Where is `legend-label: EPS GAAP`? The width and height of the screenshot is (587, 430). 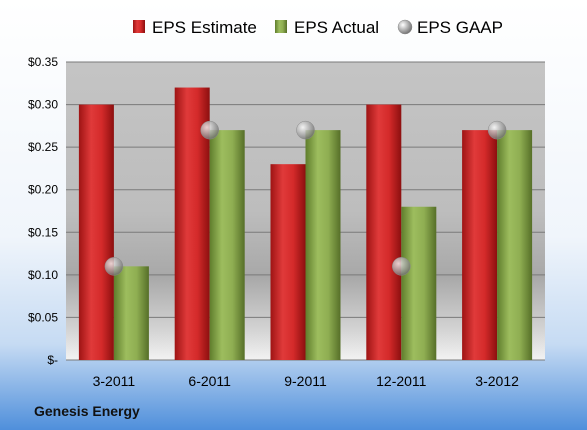 legend-label: EPS GAAP is located at coordinates (460, 27).